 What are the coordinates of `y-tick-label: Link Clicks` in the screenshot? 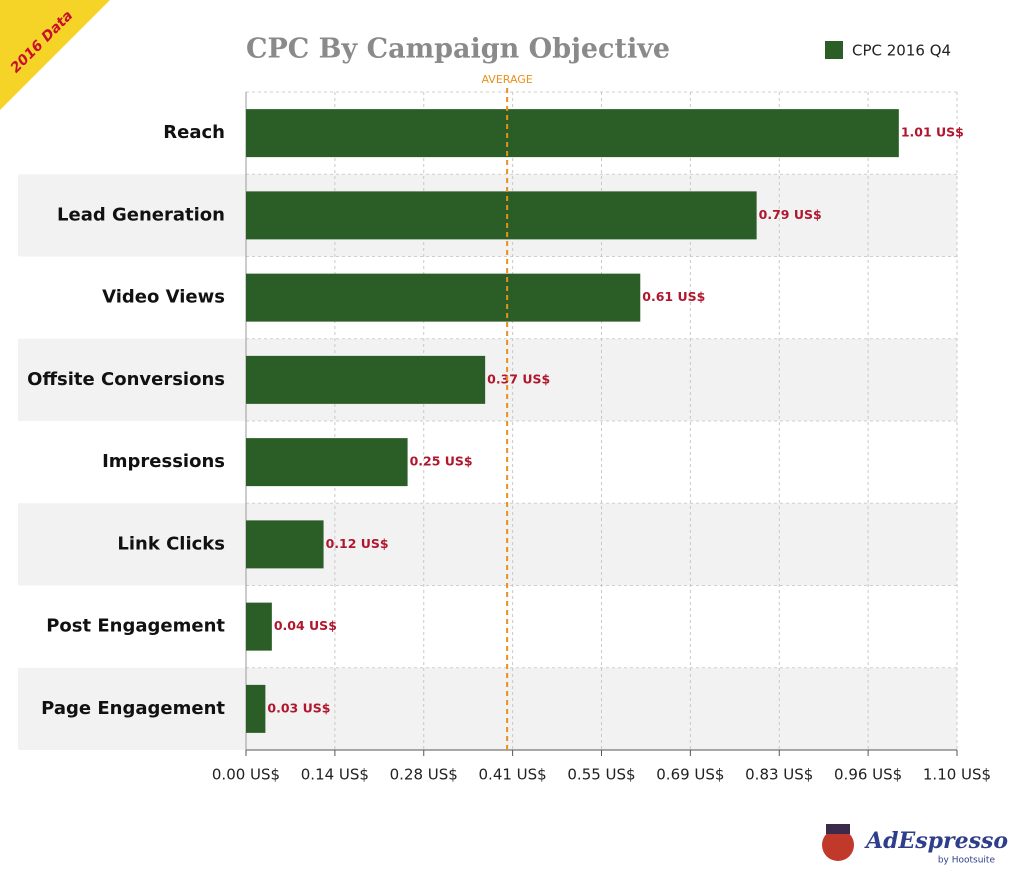 It's located at (171, 543).